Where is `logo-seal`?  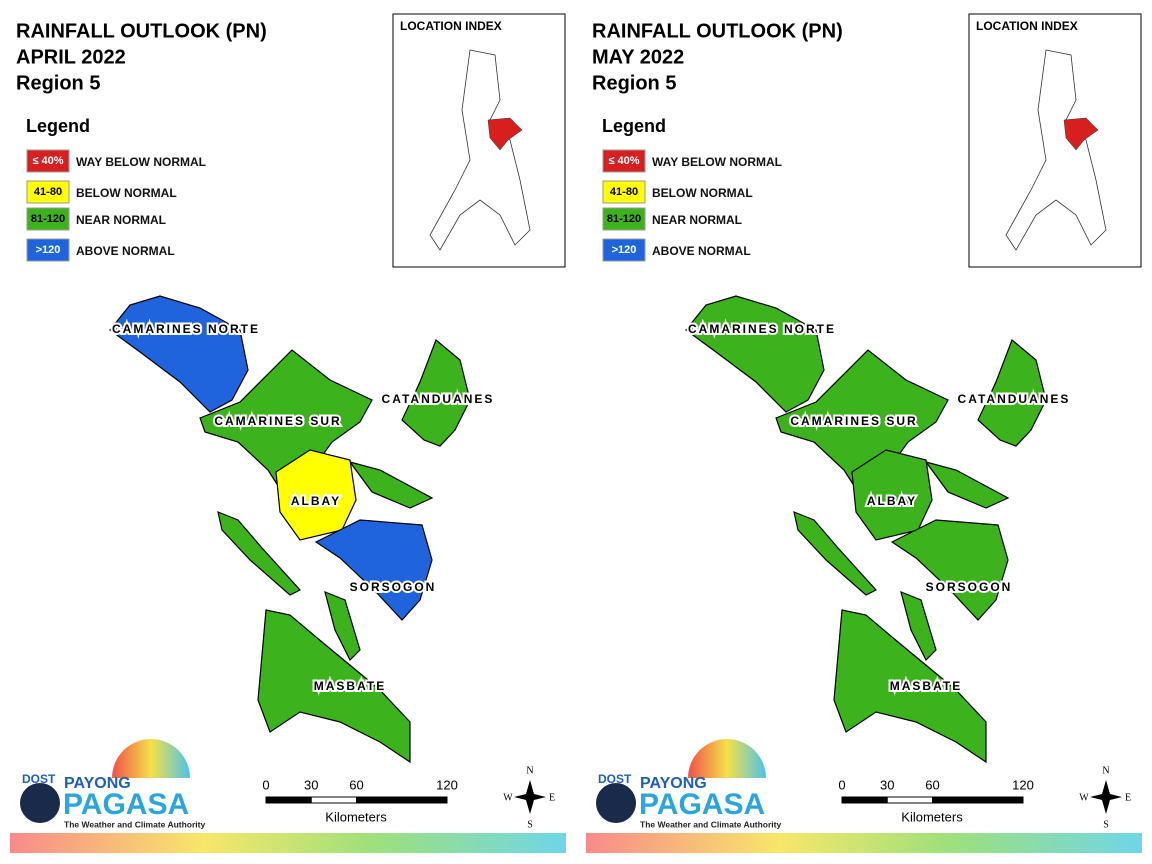 logo-seal is located at coordinates (40, 803).